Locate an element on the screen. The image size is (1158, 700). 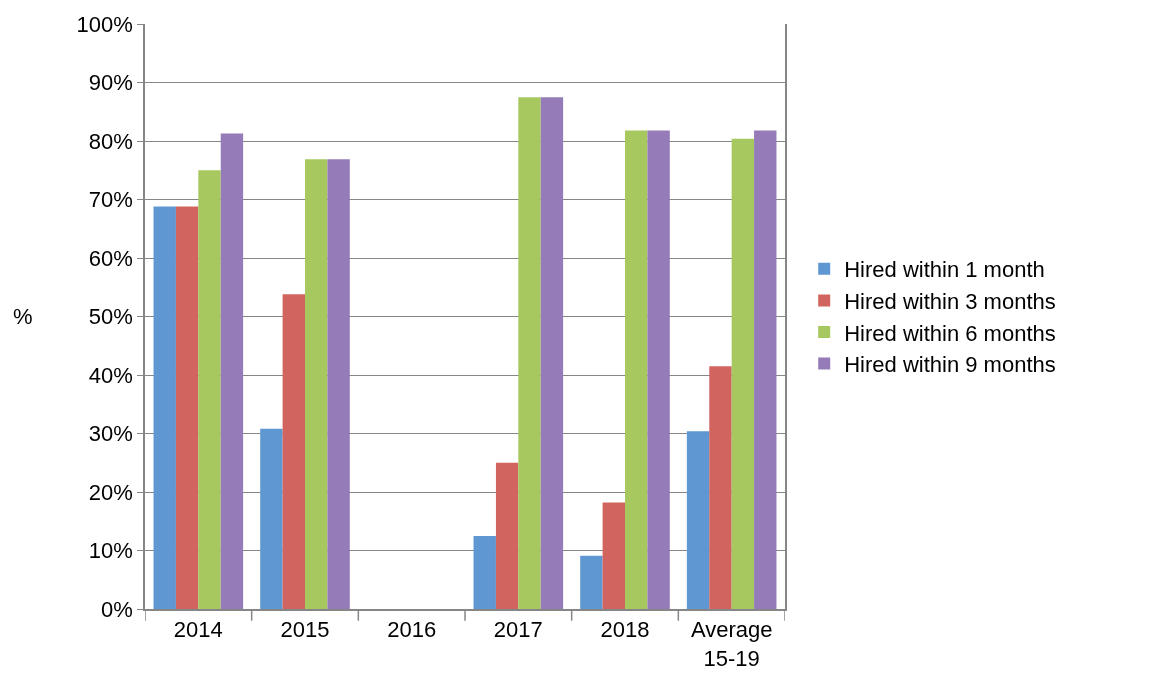
legend-label: Hired within 3 months is located at coordinates (950, 301).